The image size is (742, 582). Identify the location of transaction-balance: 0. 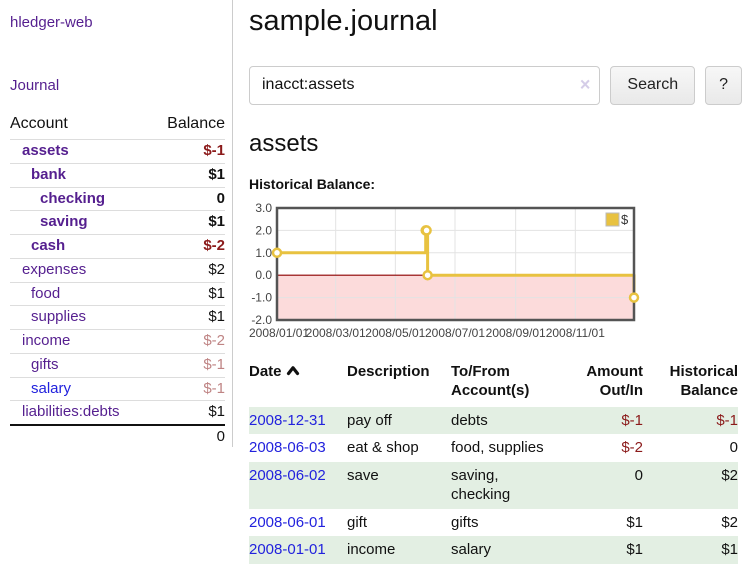
(733, 448).